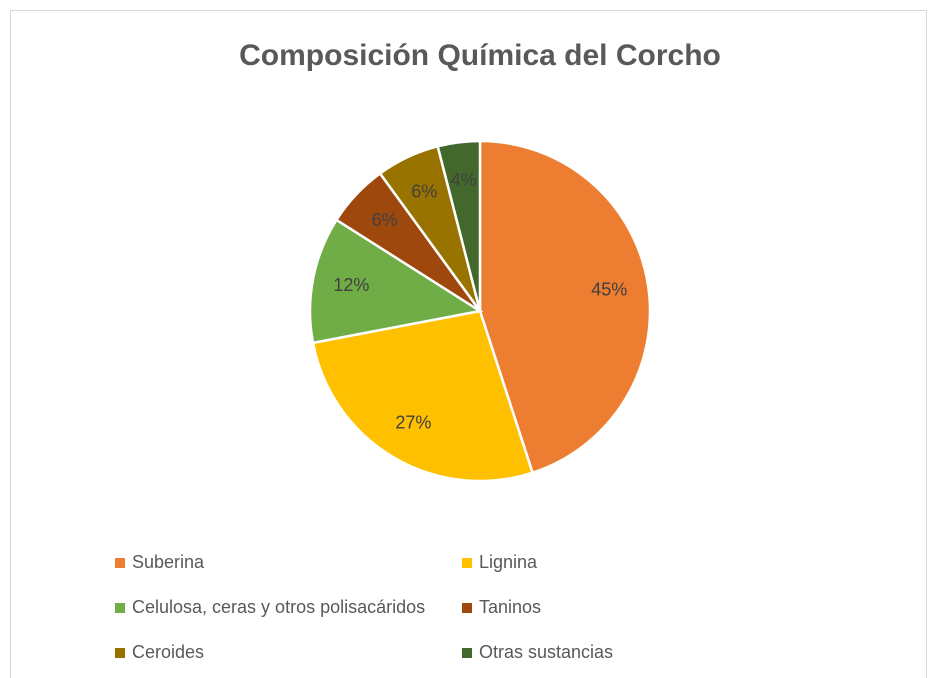  Describe the element at coordinates (609, 289) in the screenshot. I see `data-label: 45%` at that location.